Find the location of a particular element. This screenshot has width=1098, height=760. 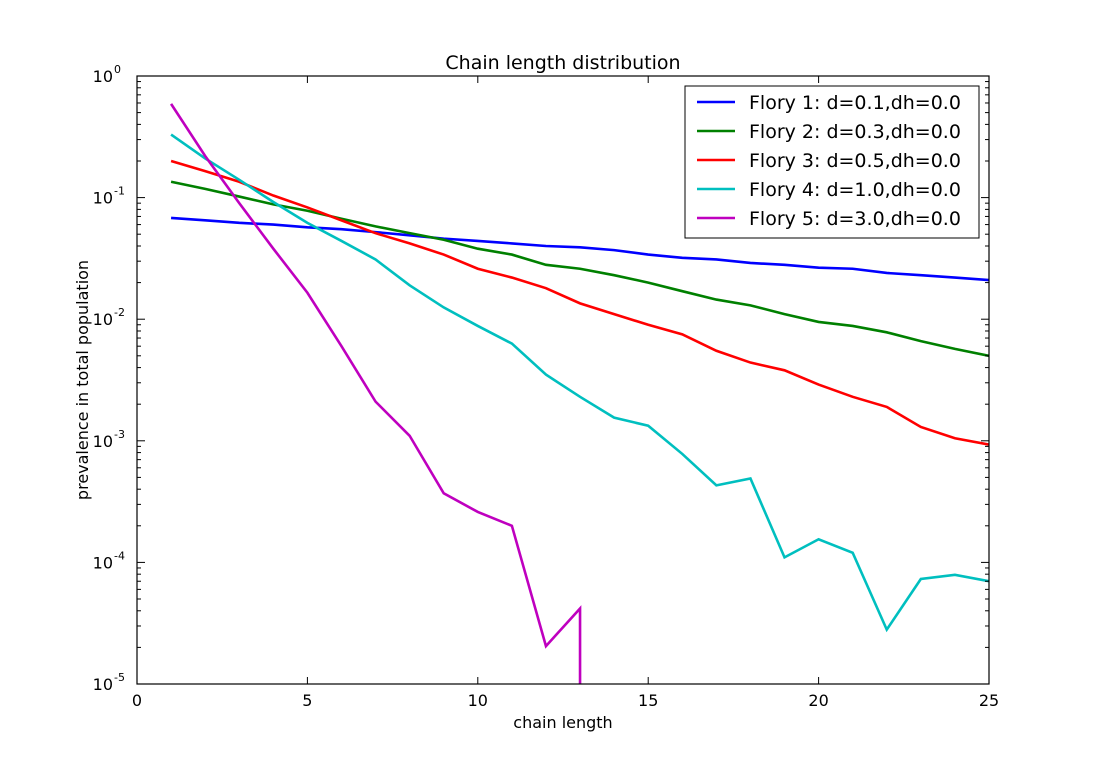

y-tick-exponent: -4 is located at coordinates (119, 555).